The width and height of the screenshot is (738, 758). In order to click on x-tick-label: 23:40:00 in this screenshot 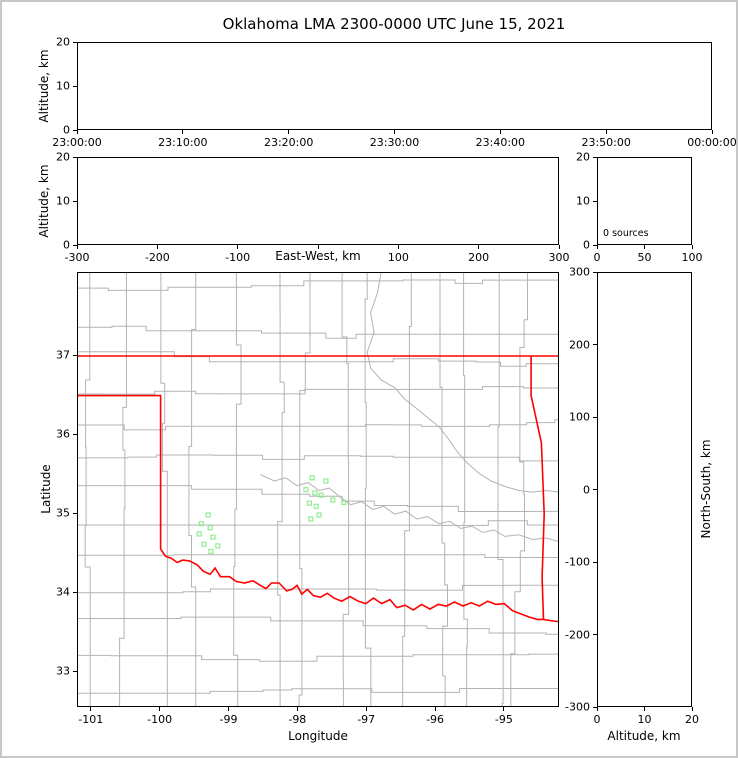, I will do `click(500, 142)`.